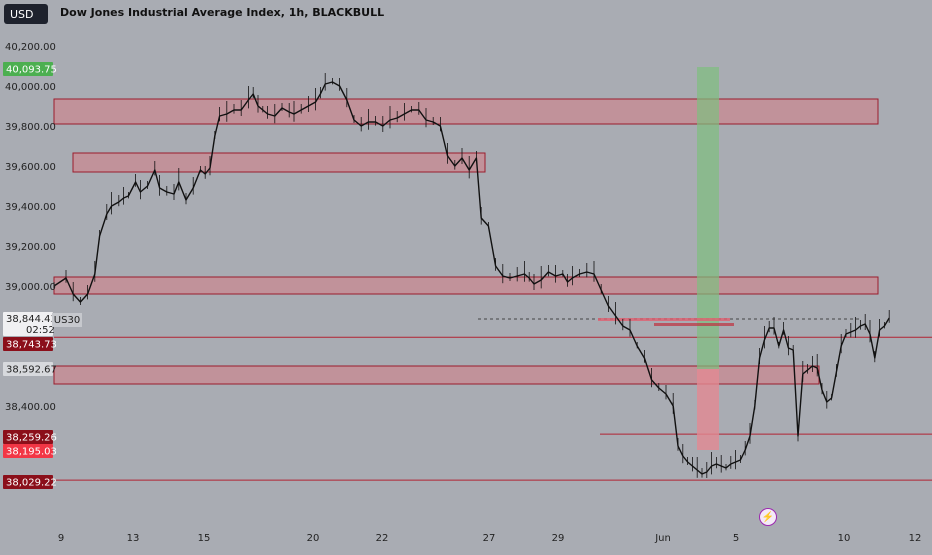 The height and width of the screenshot is (555, 932). What do you see at coordinates (133, 538) in the screenshot?
I see `x-tick-label: 13` at bounding box center [133, 538].